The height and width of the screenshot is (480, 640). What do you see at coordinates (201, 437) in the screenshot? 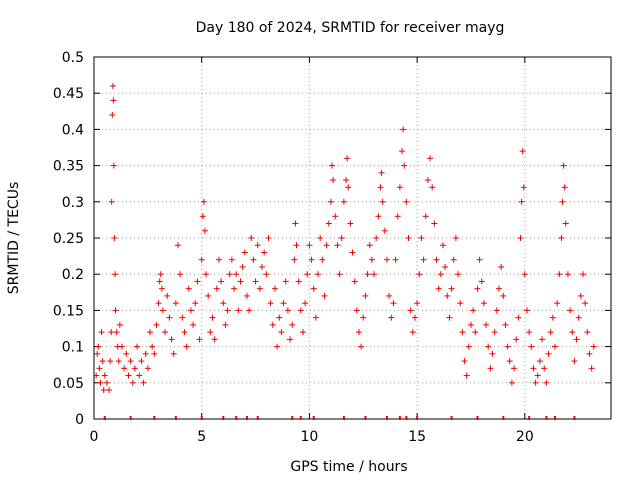
I see `x-tick-label: 5` at bounding box center [201, 437].